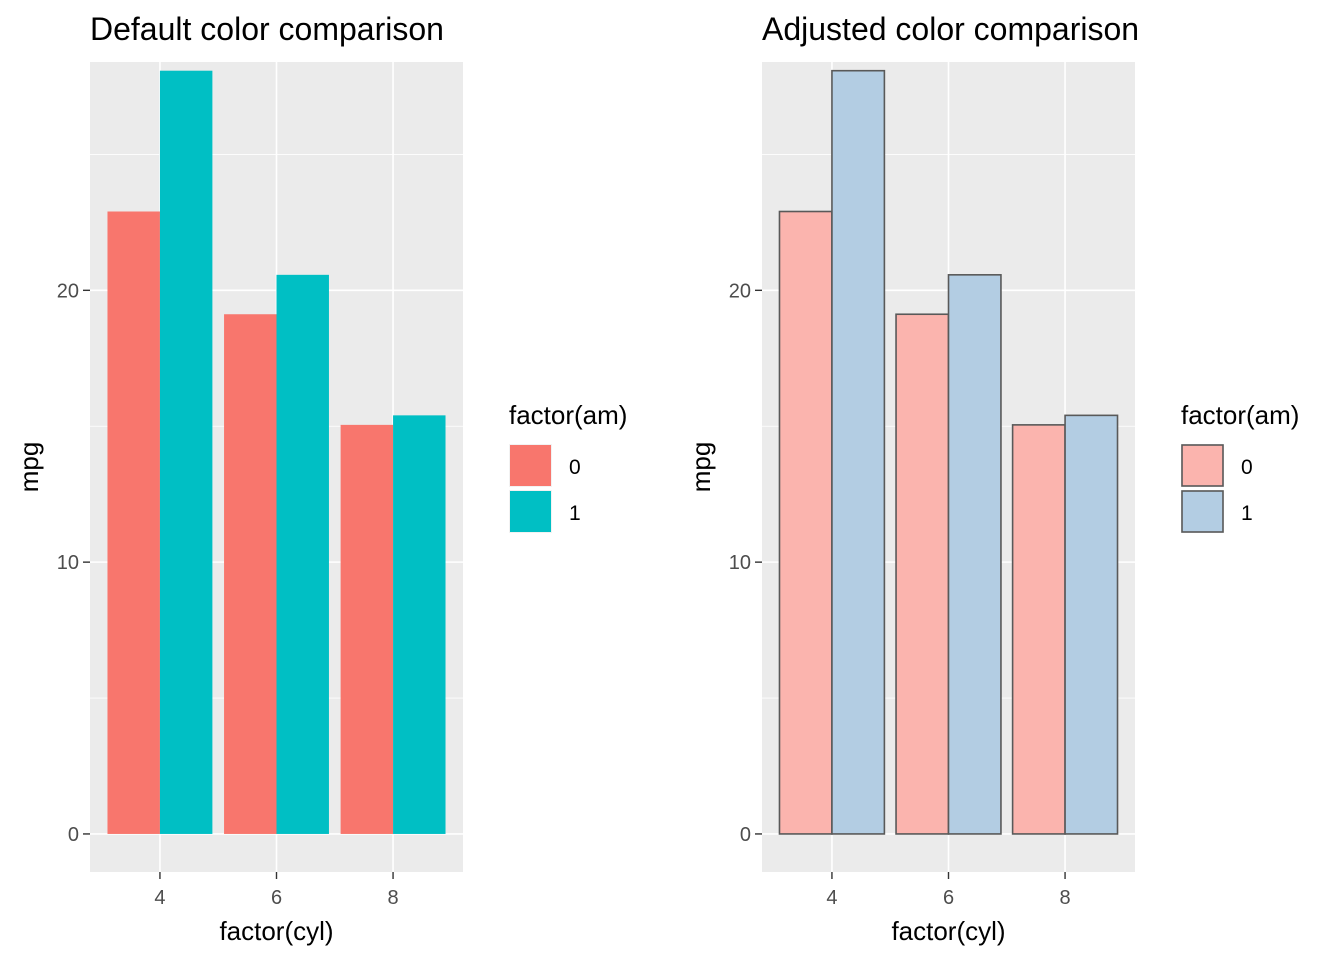  I want to click on chart-title: Adjusted color comparison, so click(950, 29).